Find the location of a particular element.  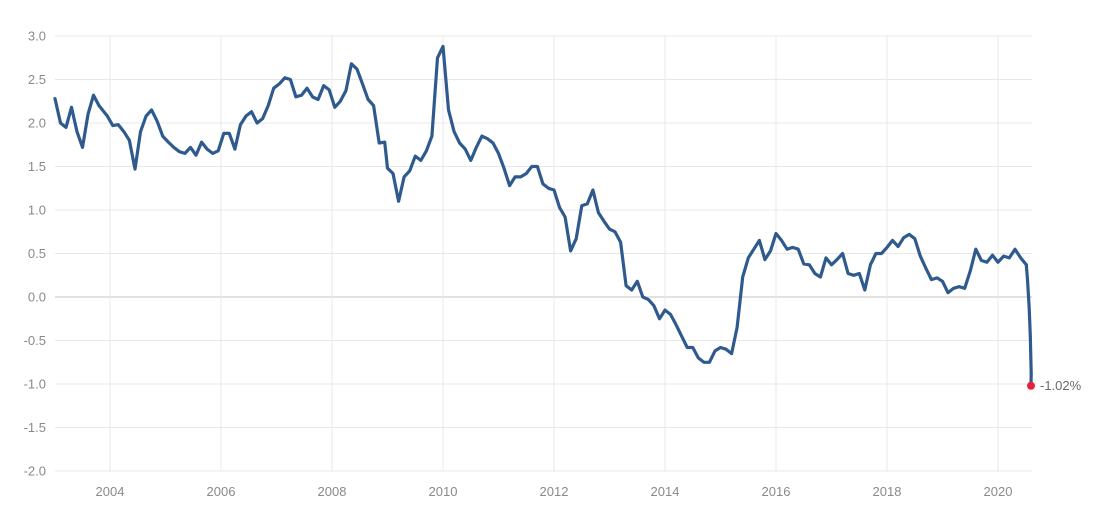

x-tick-label: 2016 is located at coordinates (776, 491).